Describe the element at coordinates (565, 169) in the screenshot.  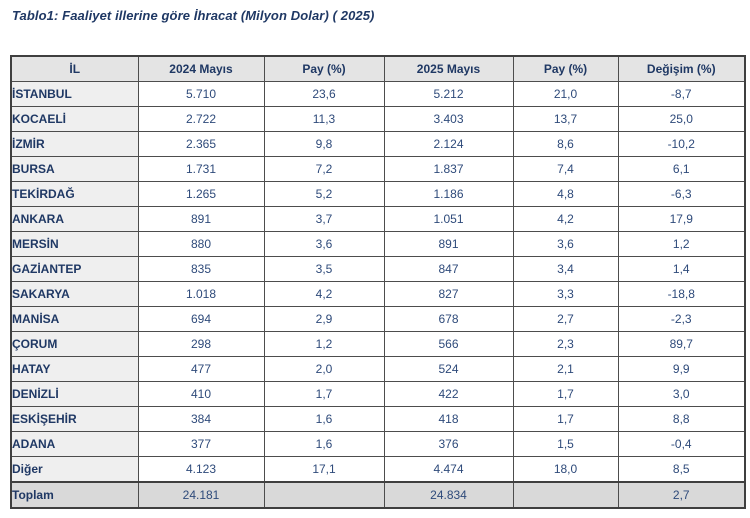
I see `value-cell: 7,4` at that location.